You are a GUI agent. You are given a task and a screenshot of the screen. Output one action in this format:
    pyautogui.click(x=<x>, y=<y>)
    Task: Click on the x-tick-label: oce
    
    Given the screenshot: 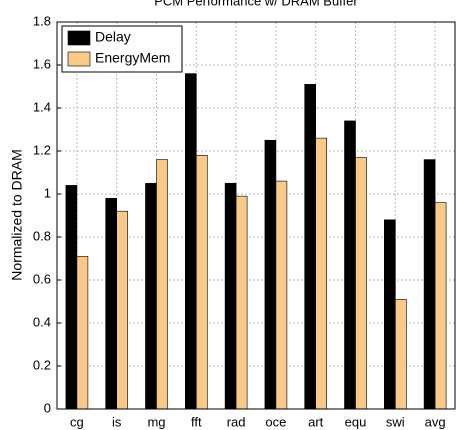 What is the action you would take?
    pyautogui.click(x=275, y=421)
    